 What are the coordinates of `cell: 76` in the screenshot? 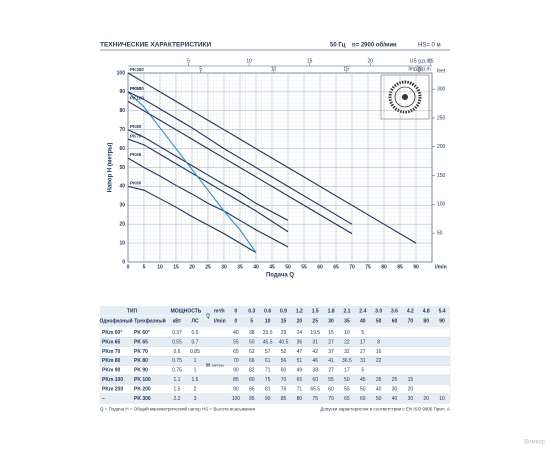 It's located at (284, 389).